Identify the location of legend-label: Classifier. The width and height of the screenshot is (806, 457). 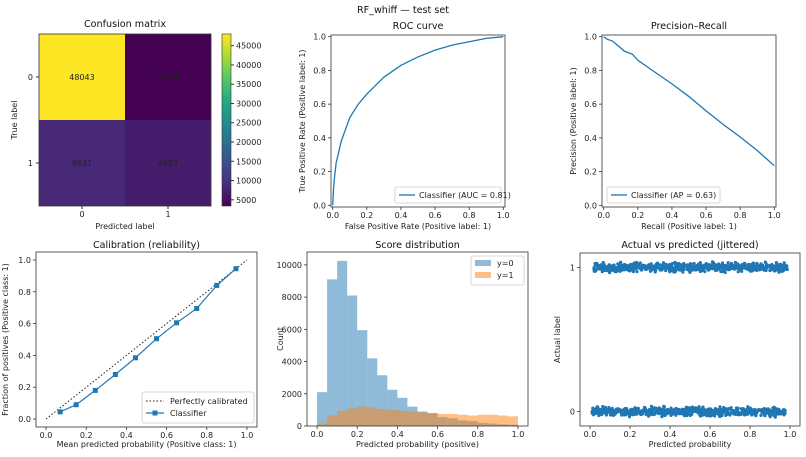
(188, 413).